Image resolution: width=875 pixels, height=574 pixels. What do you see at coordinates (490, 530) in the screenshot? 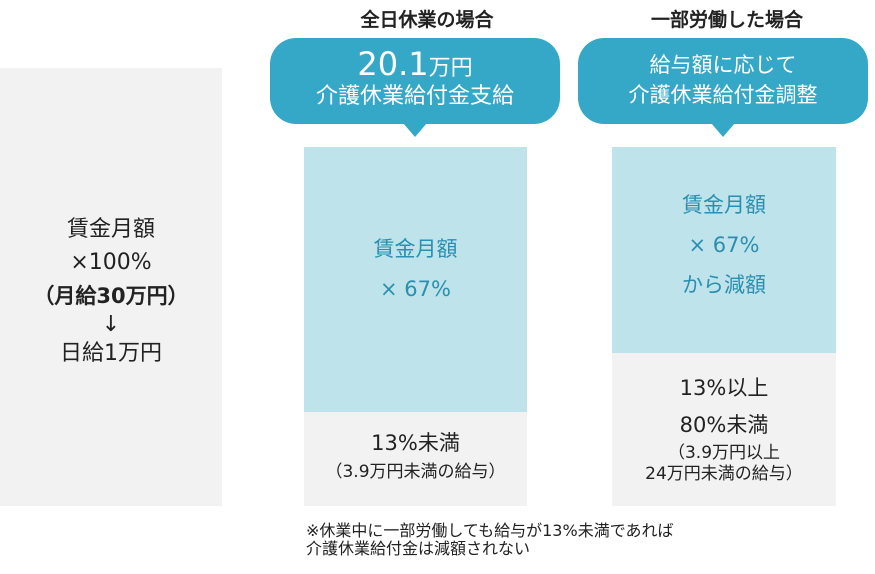
I see `footnote-line1: ※休業中に一部労働しても給与が13%未満であれば` at bounding box center [490, 530].